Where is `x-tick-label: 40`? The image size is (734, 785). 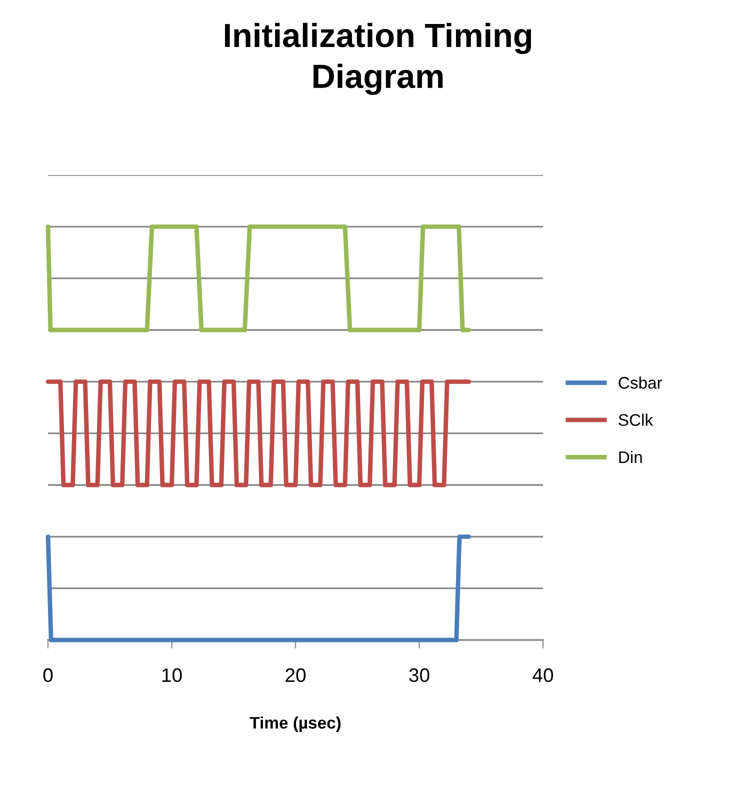
x-tick-label: 40 is located at coordinates (543, 675).